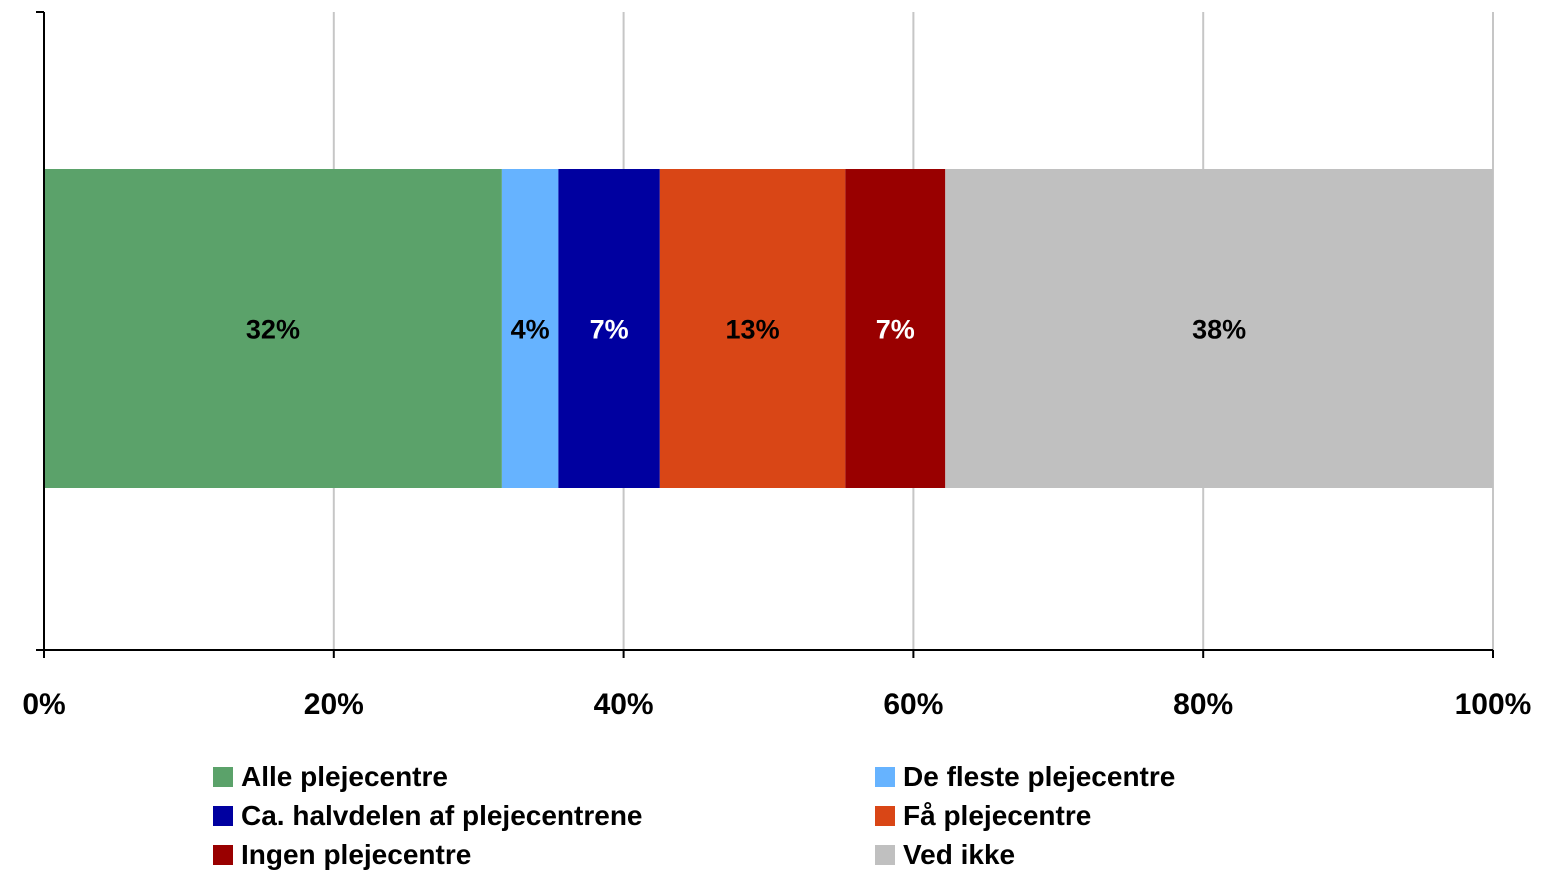  I want to click on legend-item: De fleste plejecentre, so click(1094, 776).